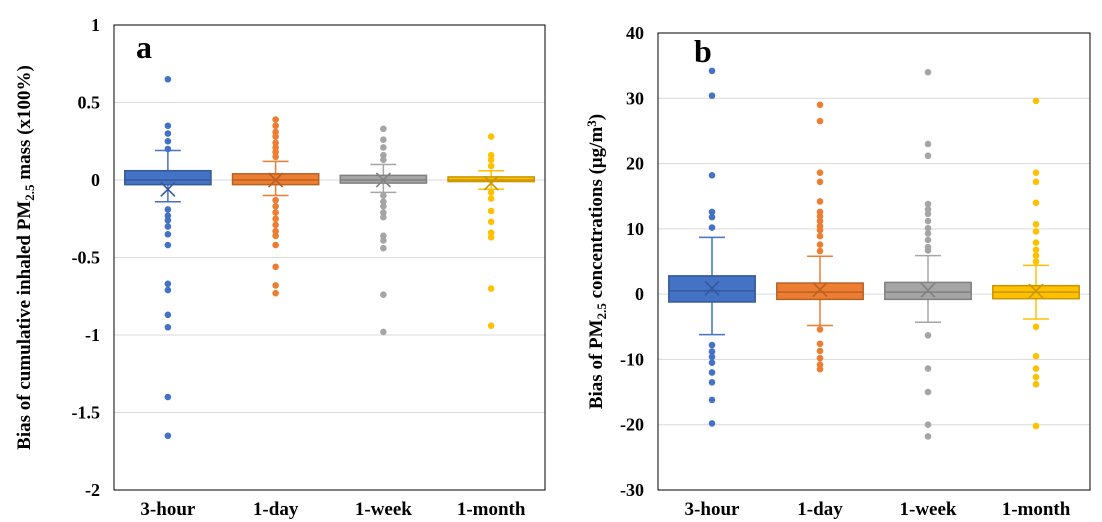 Image resolution: width=1102 pixels, height=522 pixels. Describe the element at coordinates (144, 47) in the screenshot. I see `panel-a-letter: a` at that location.